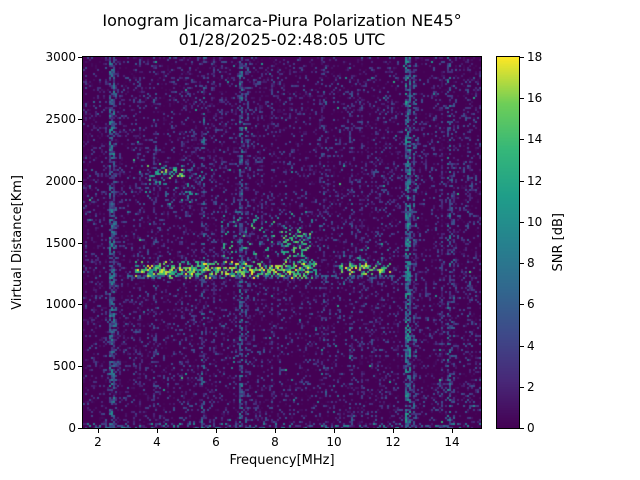 The image size is (640, 480). I want to click on x-tick-label: 12, so click(393, 442).